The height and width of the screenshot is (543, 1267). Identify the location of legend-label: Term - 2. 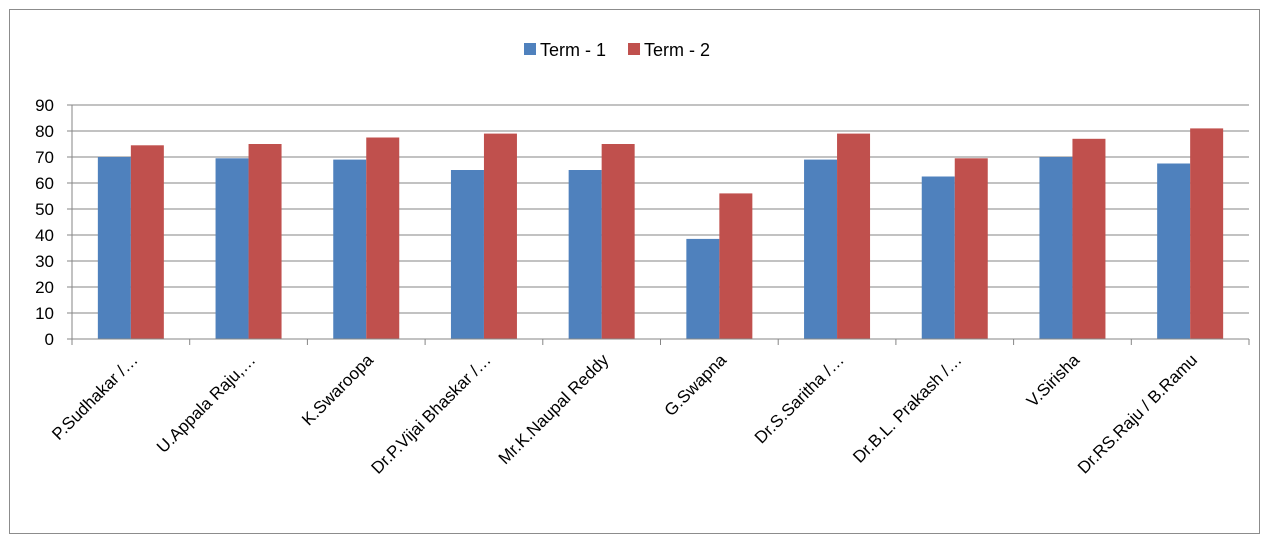
(677, 50).